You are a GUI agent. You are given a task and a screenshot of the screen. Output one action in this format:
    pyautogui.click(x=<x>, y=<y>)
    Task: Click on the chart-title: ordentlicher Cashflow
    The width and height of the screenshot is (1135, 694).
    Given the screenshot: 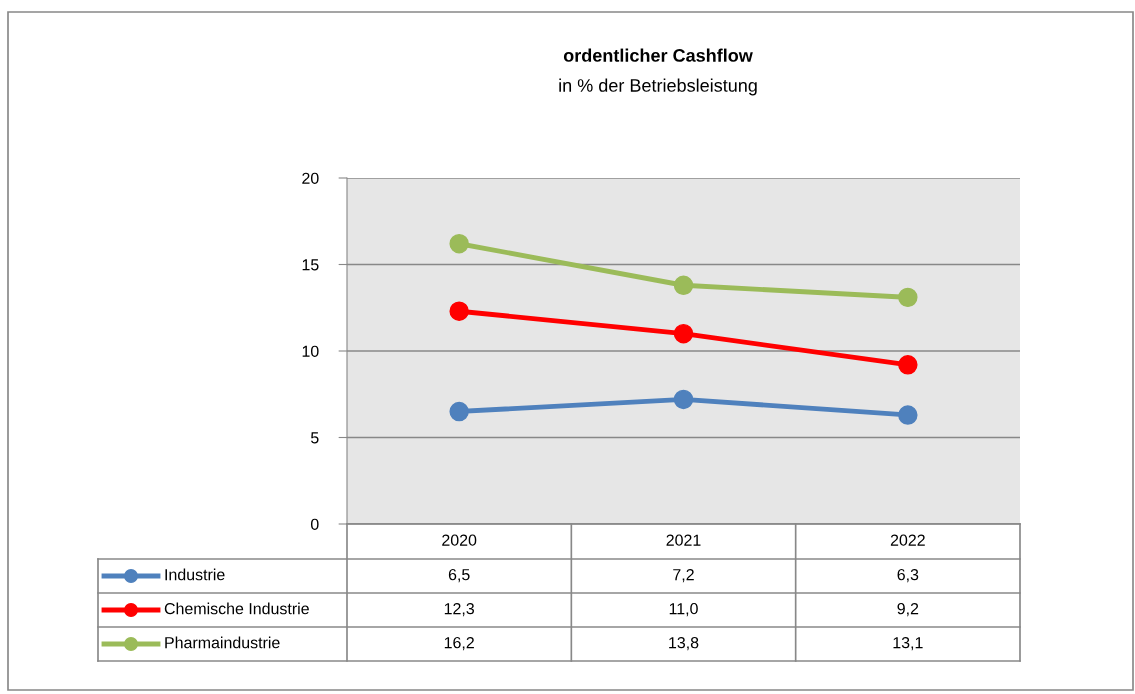 What is the action you would take?
    pyautogui.click(x=658, y=55)
    